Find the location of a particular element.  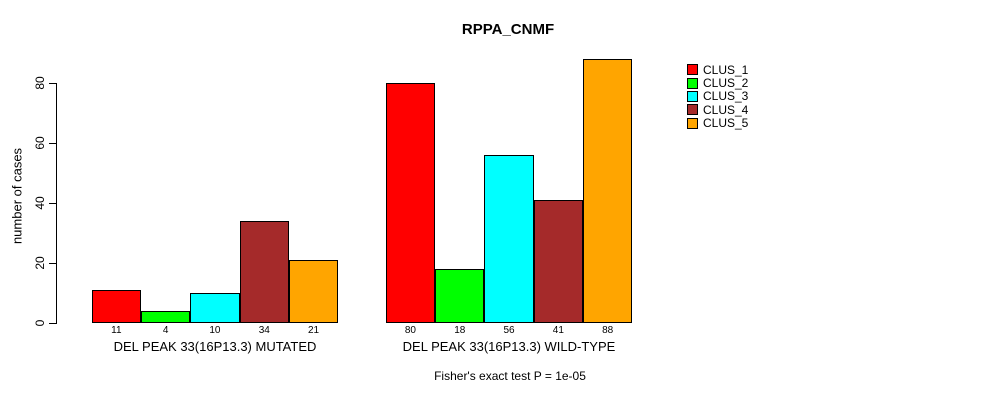

legend-item: CLUS_5 is located at coordinates (717, 123).